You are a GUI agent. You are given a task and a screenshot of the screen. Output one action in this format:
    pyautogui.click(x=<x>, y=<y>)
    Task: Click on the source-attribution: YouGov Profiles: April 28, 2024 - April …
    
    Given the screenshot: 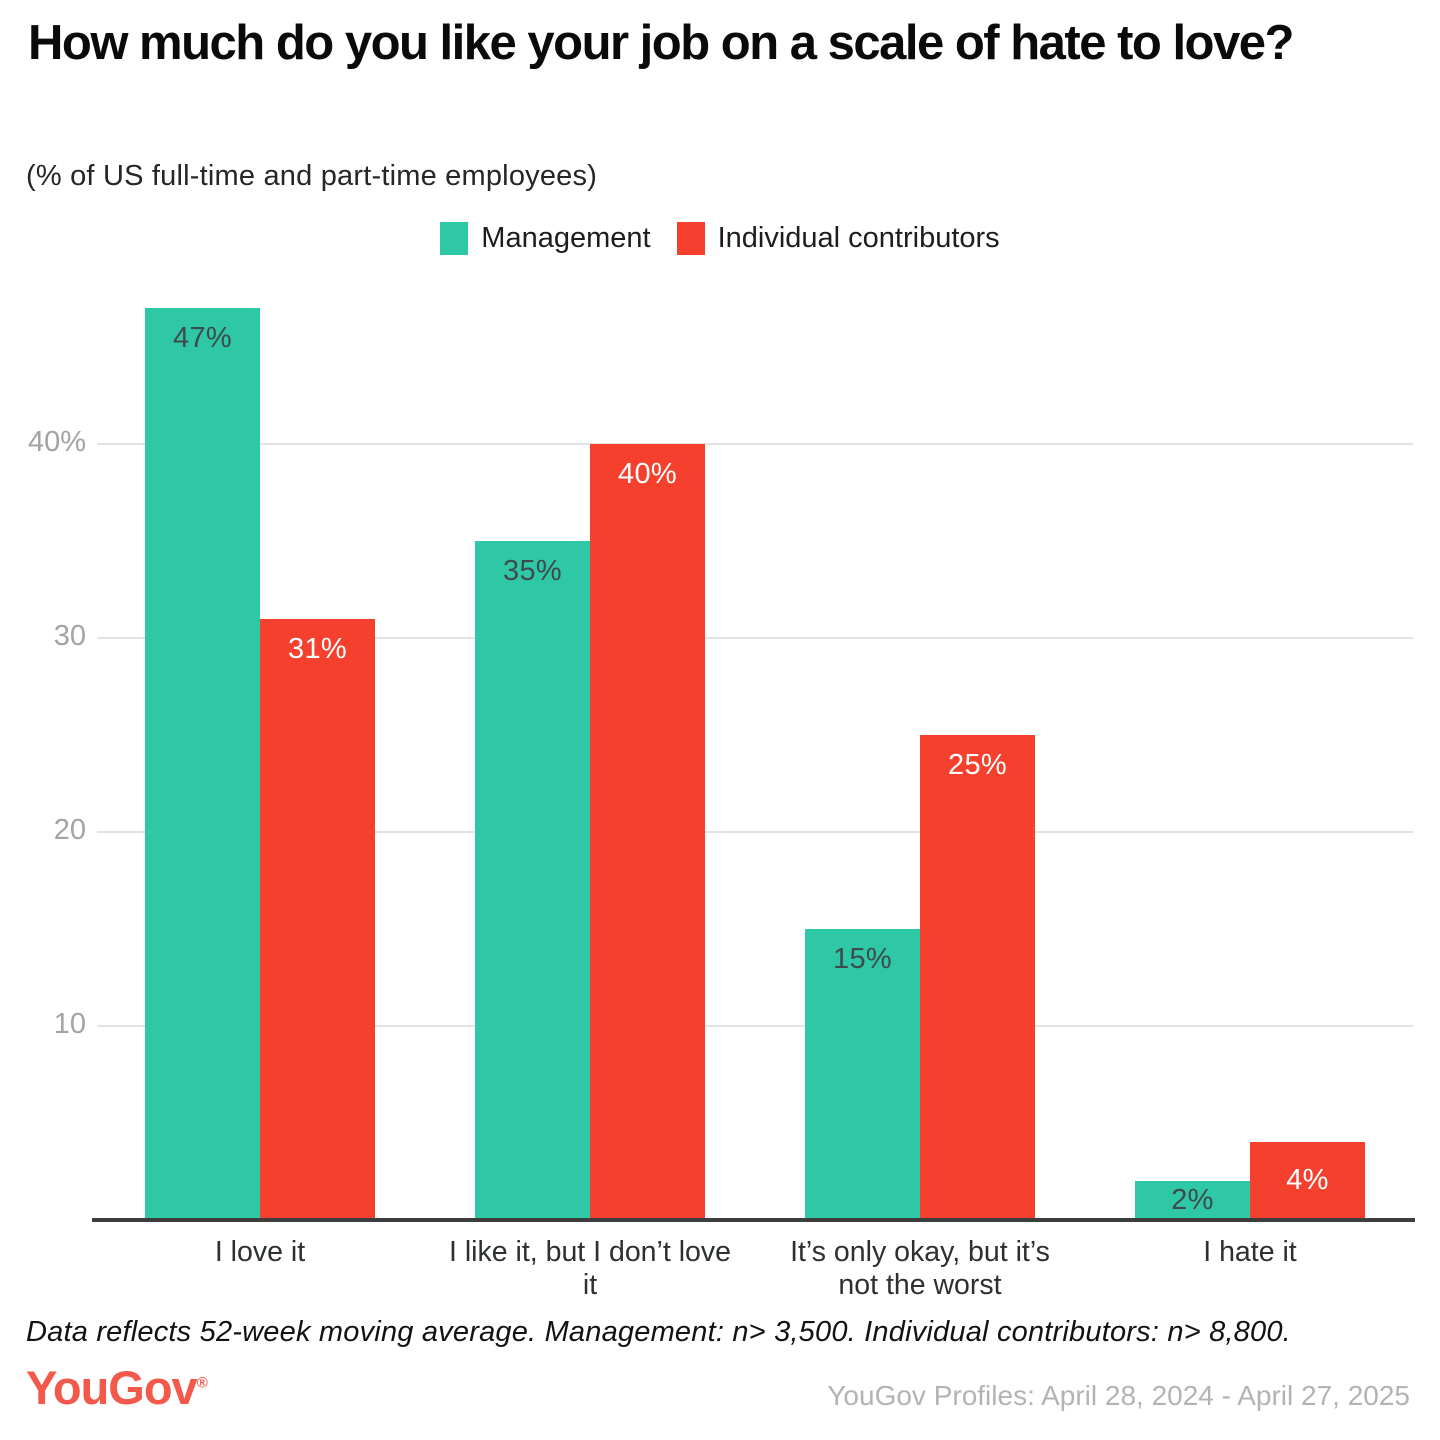 What is the action you would take?
    pyautogui.click(x=1118, y=1395)
    